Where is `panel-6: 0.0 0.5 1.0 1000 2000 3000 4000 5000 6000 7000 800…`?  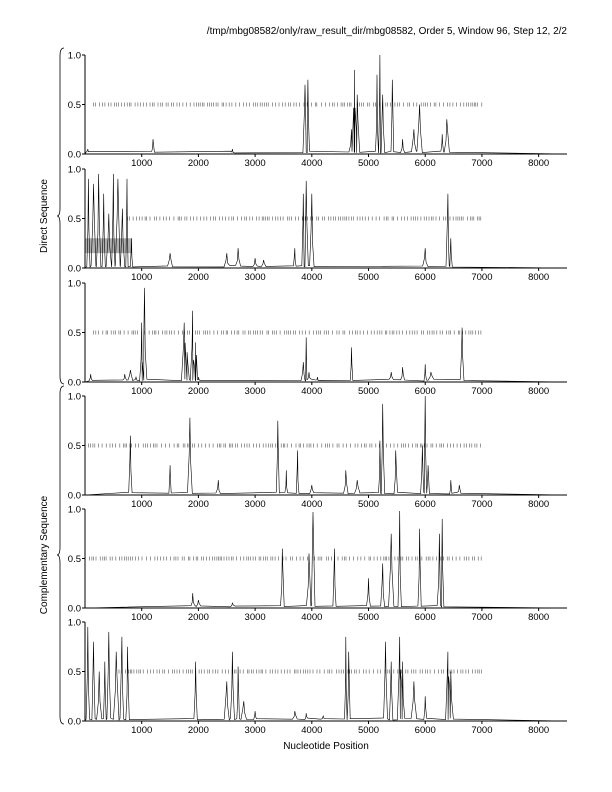
panel-6: 0.0 0.5 1.0 1000 2000 3000 4000 5000 6000 7000 800… is located at coordinates (318, 677).